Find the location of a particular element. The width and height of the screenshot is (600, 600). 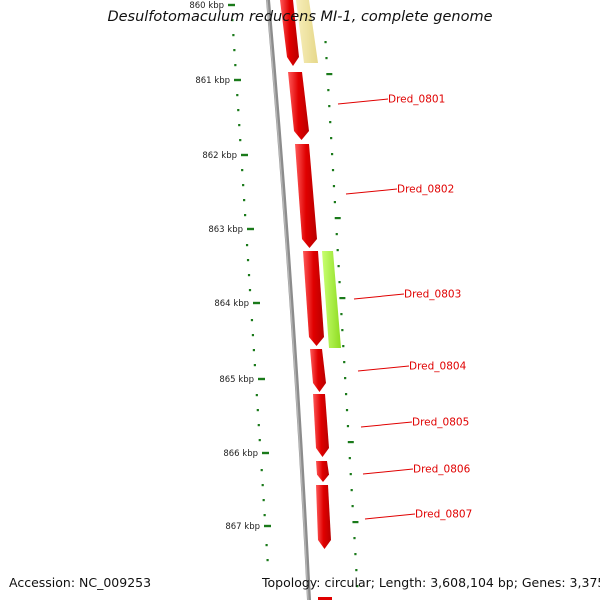

gene-label: Dred_0803 is located at coordinates (432, 295).